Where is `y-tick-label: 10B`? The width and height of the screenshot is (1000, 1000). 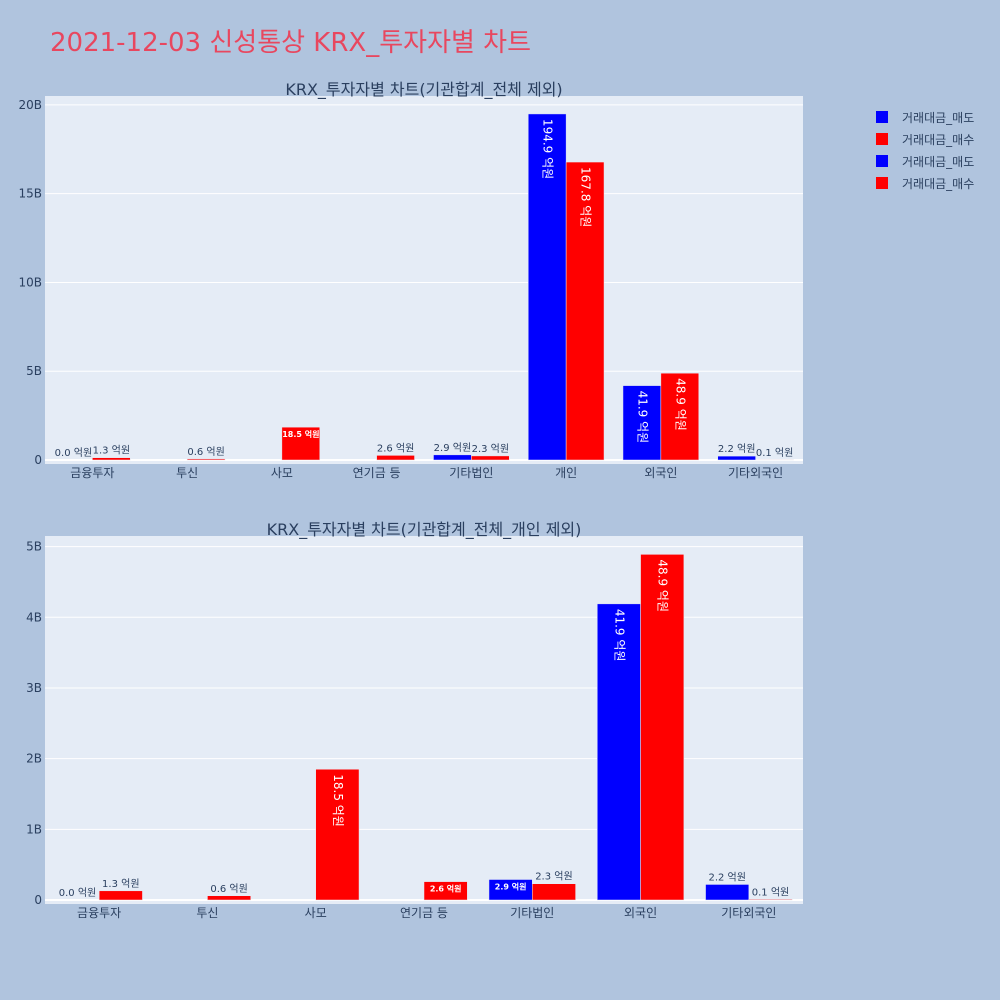
y-tick-label: 10B is located at coordinates (30, 282).